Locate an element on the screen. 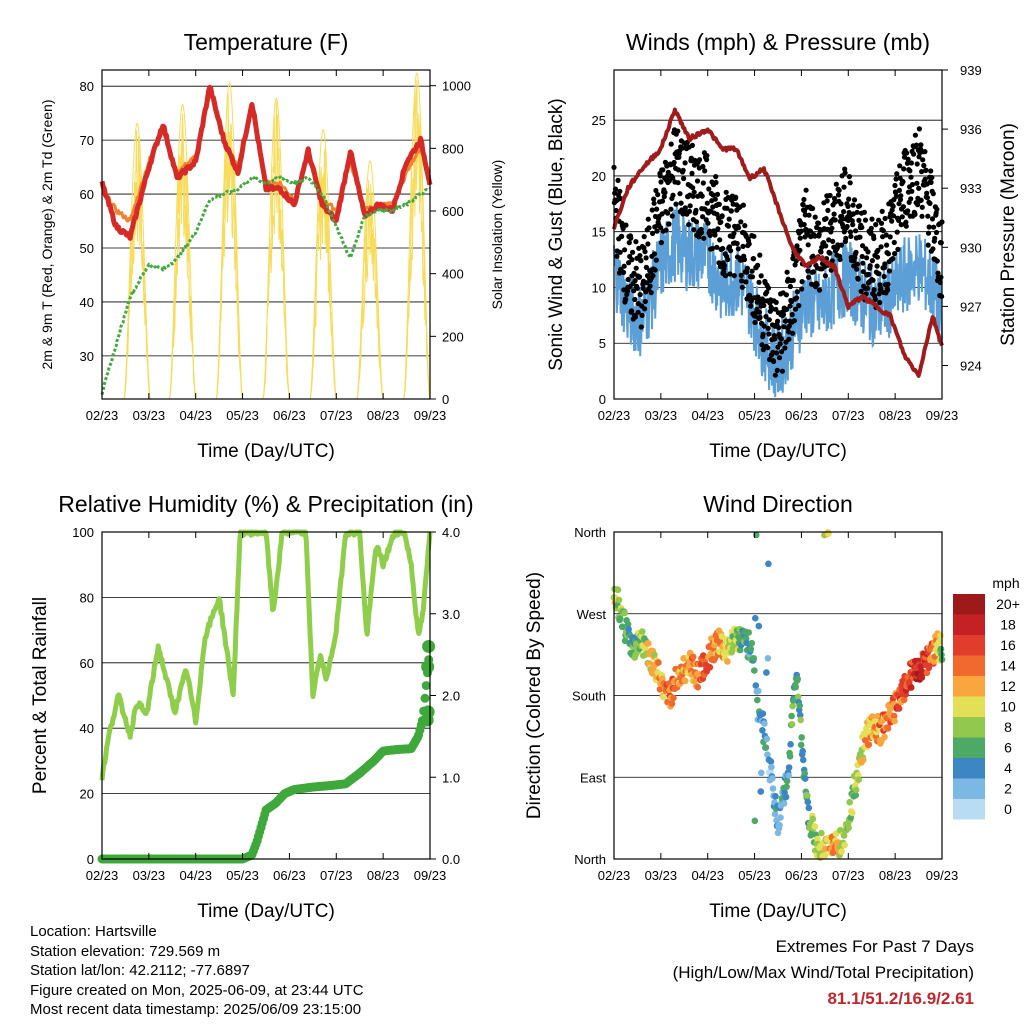 Image resolution: width=1024 pixels, height=1024 pixels. series-td is located at coordinates (265, 285).